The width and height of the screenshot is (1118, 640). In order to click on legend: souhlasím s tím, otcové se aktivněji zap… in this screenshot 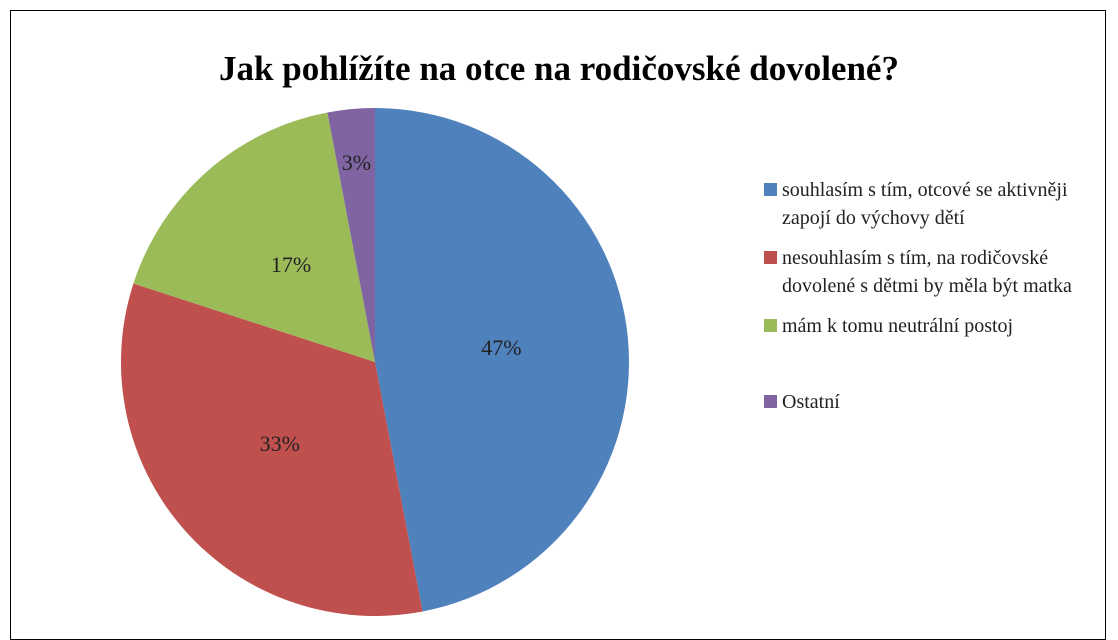, I will do `click(936, 296)`.